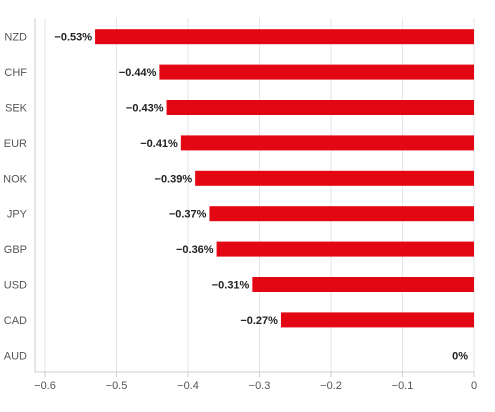  I want to click on data-label: −0.39%, so click(174, 179).